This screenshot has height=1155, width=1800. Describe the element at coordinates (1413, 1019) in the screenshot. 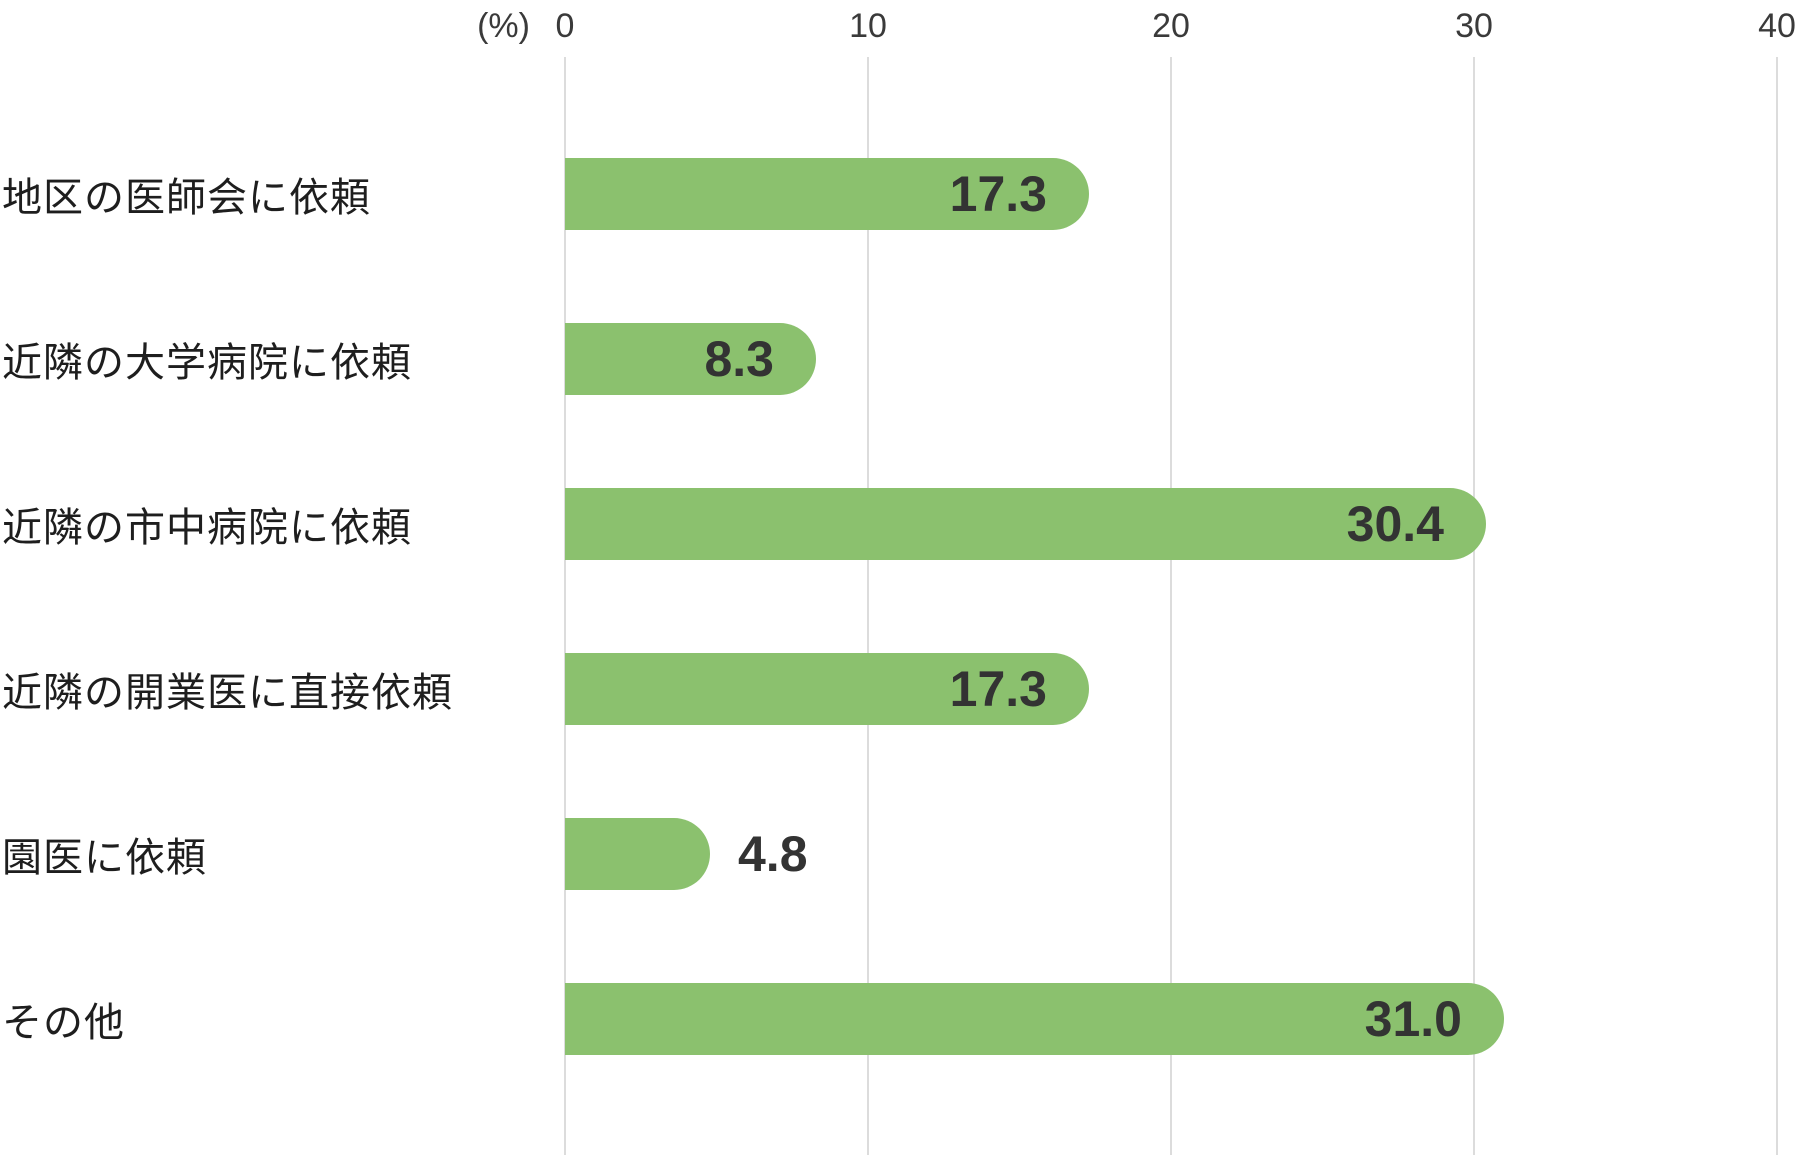

I see `value-label: 31.0` at that location.